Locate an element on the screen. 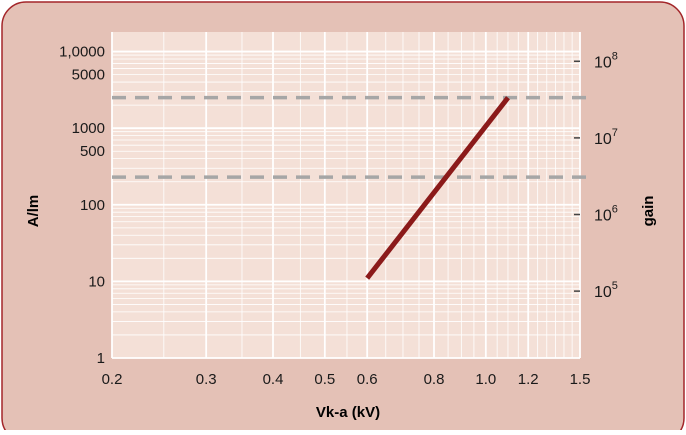  y-axis-label: A/lm is located at coordinates (33, 211).